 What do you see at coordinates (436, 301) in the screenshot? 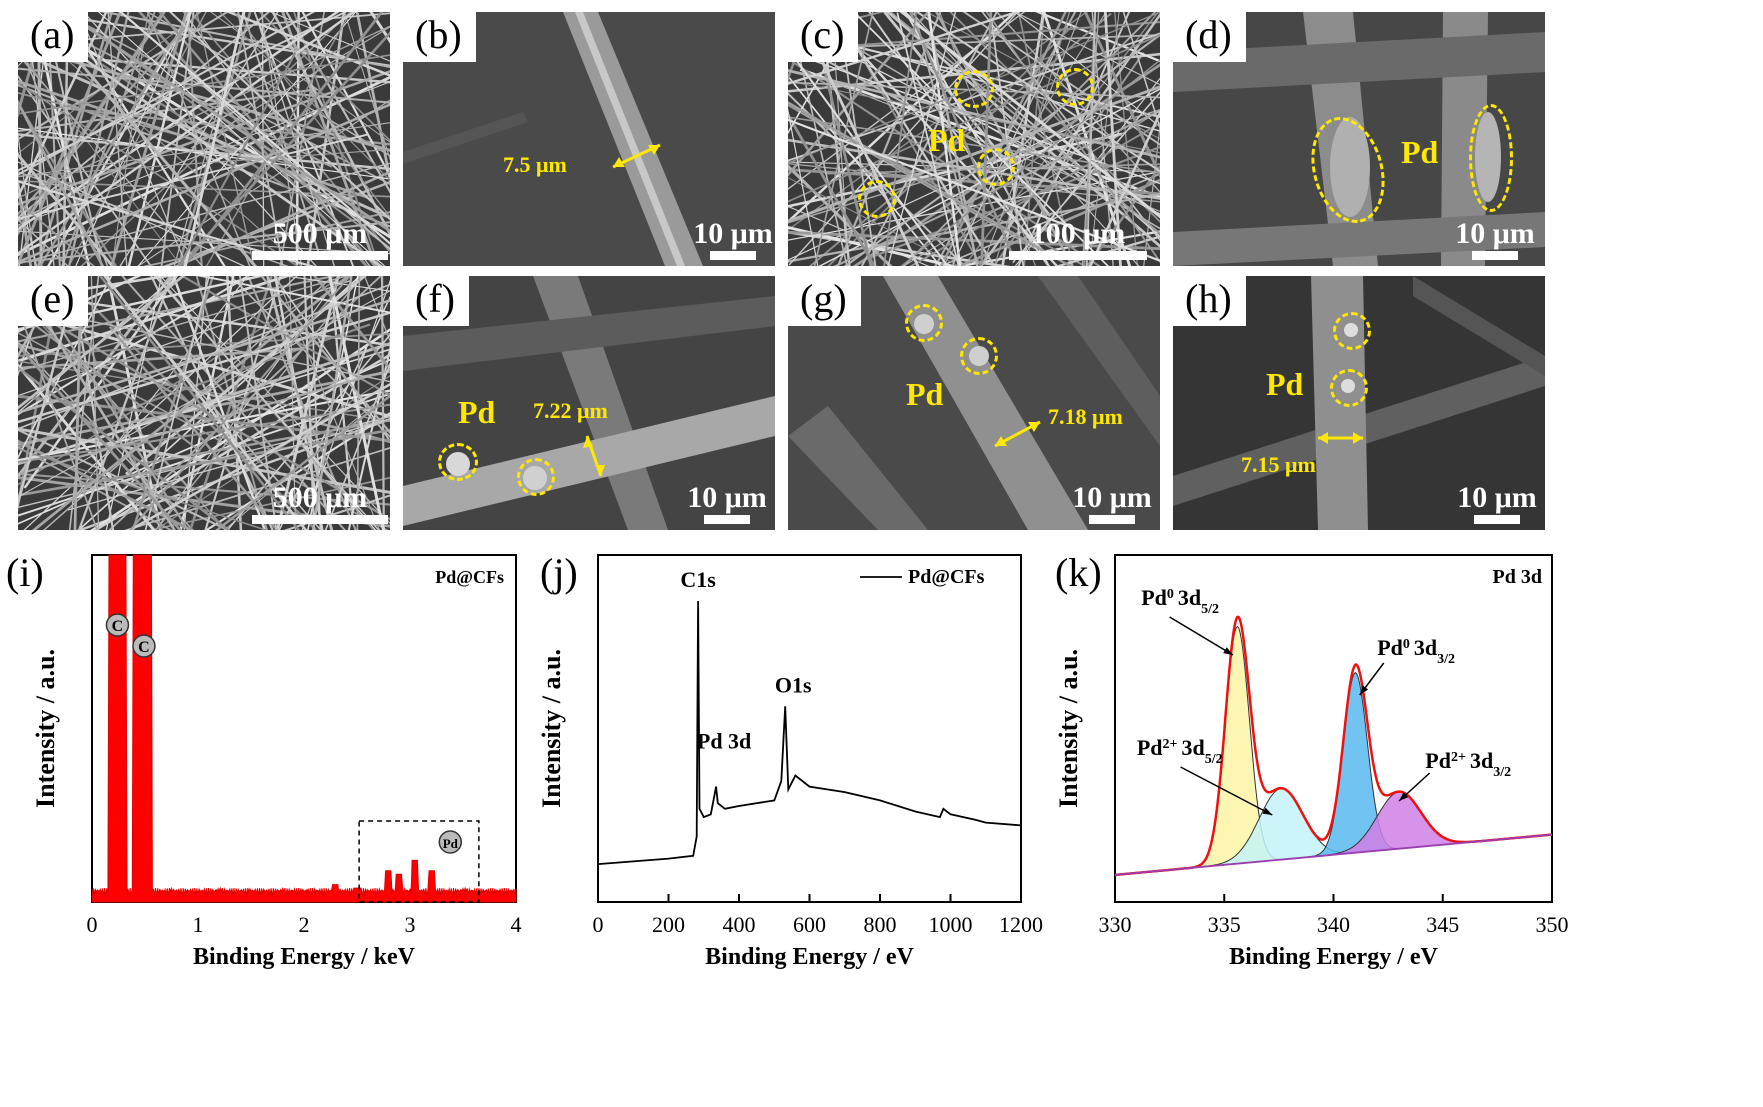
I see `panel-label: (f)` at bounding box center [436, 301].